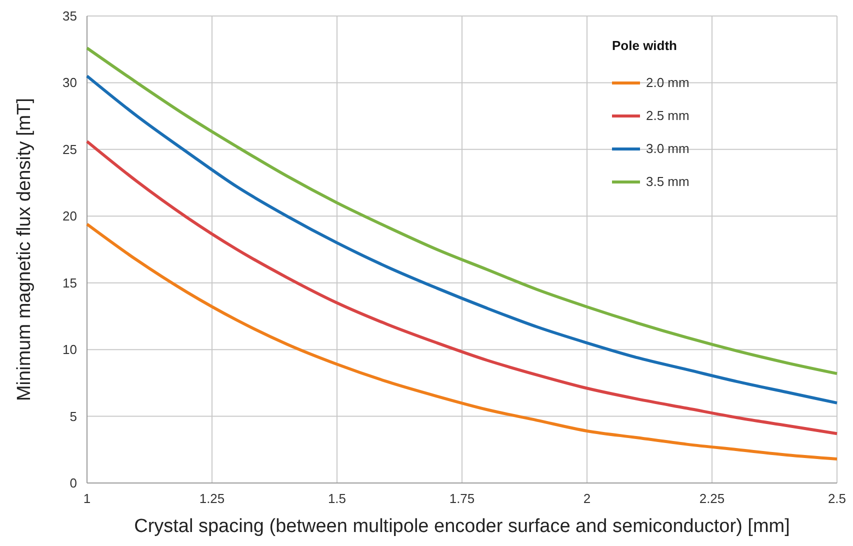 The image size is (853, 546). What do you see at coordinates (587, 498) in the screenshot?
I see `x-tick-label: 2` at bounding box center [587, 498].